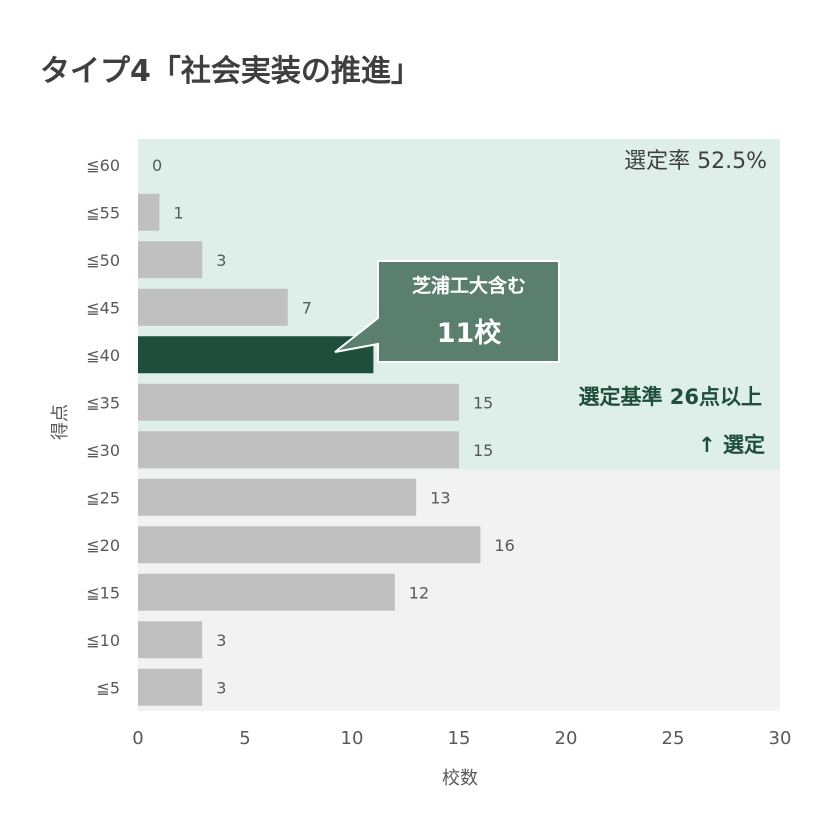  Describe the element at coordinates (103, 545) in the screenshot. I see `y-tick-label: ≦20` at that location.